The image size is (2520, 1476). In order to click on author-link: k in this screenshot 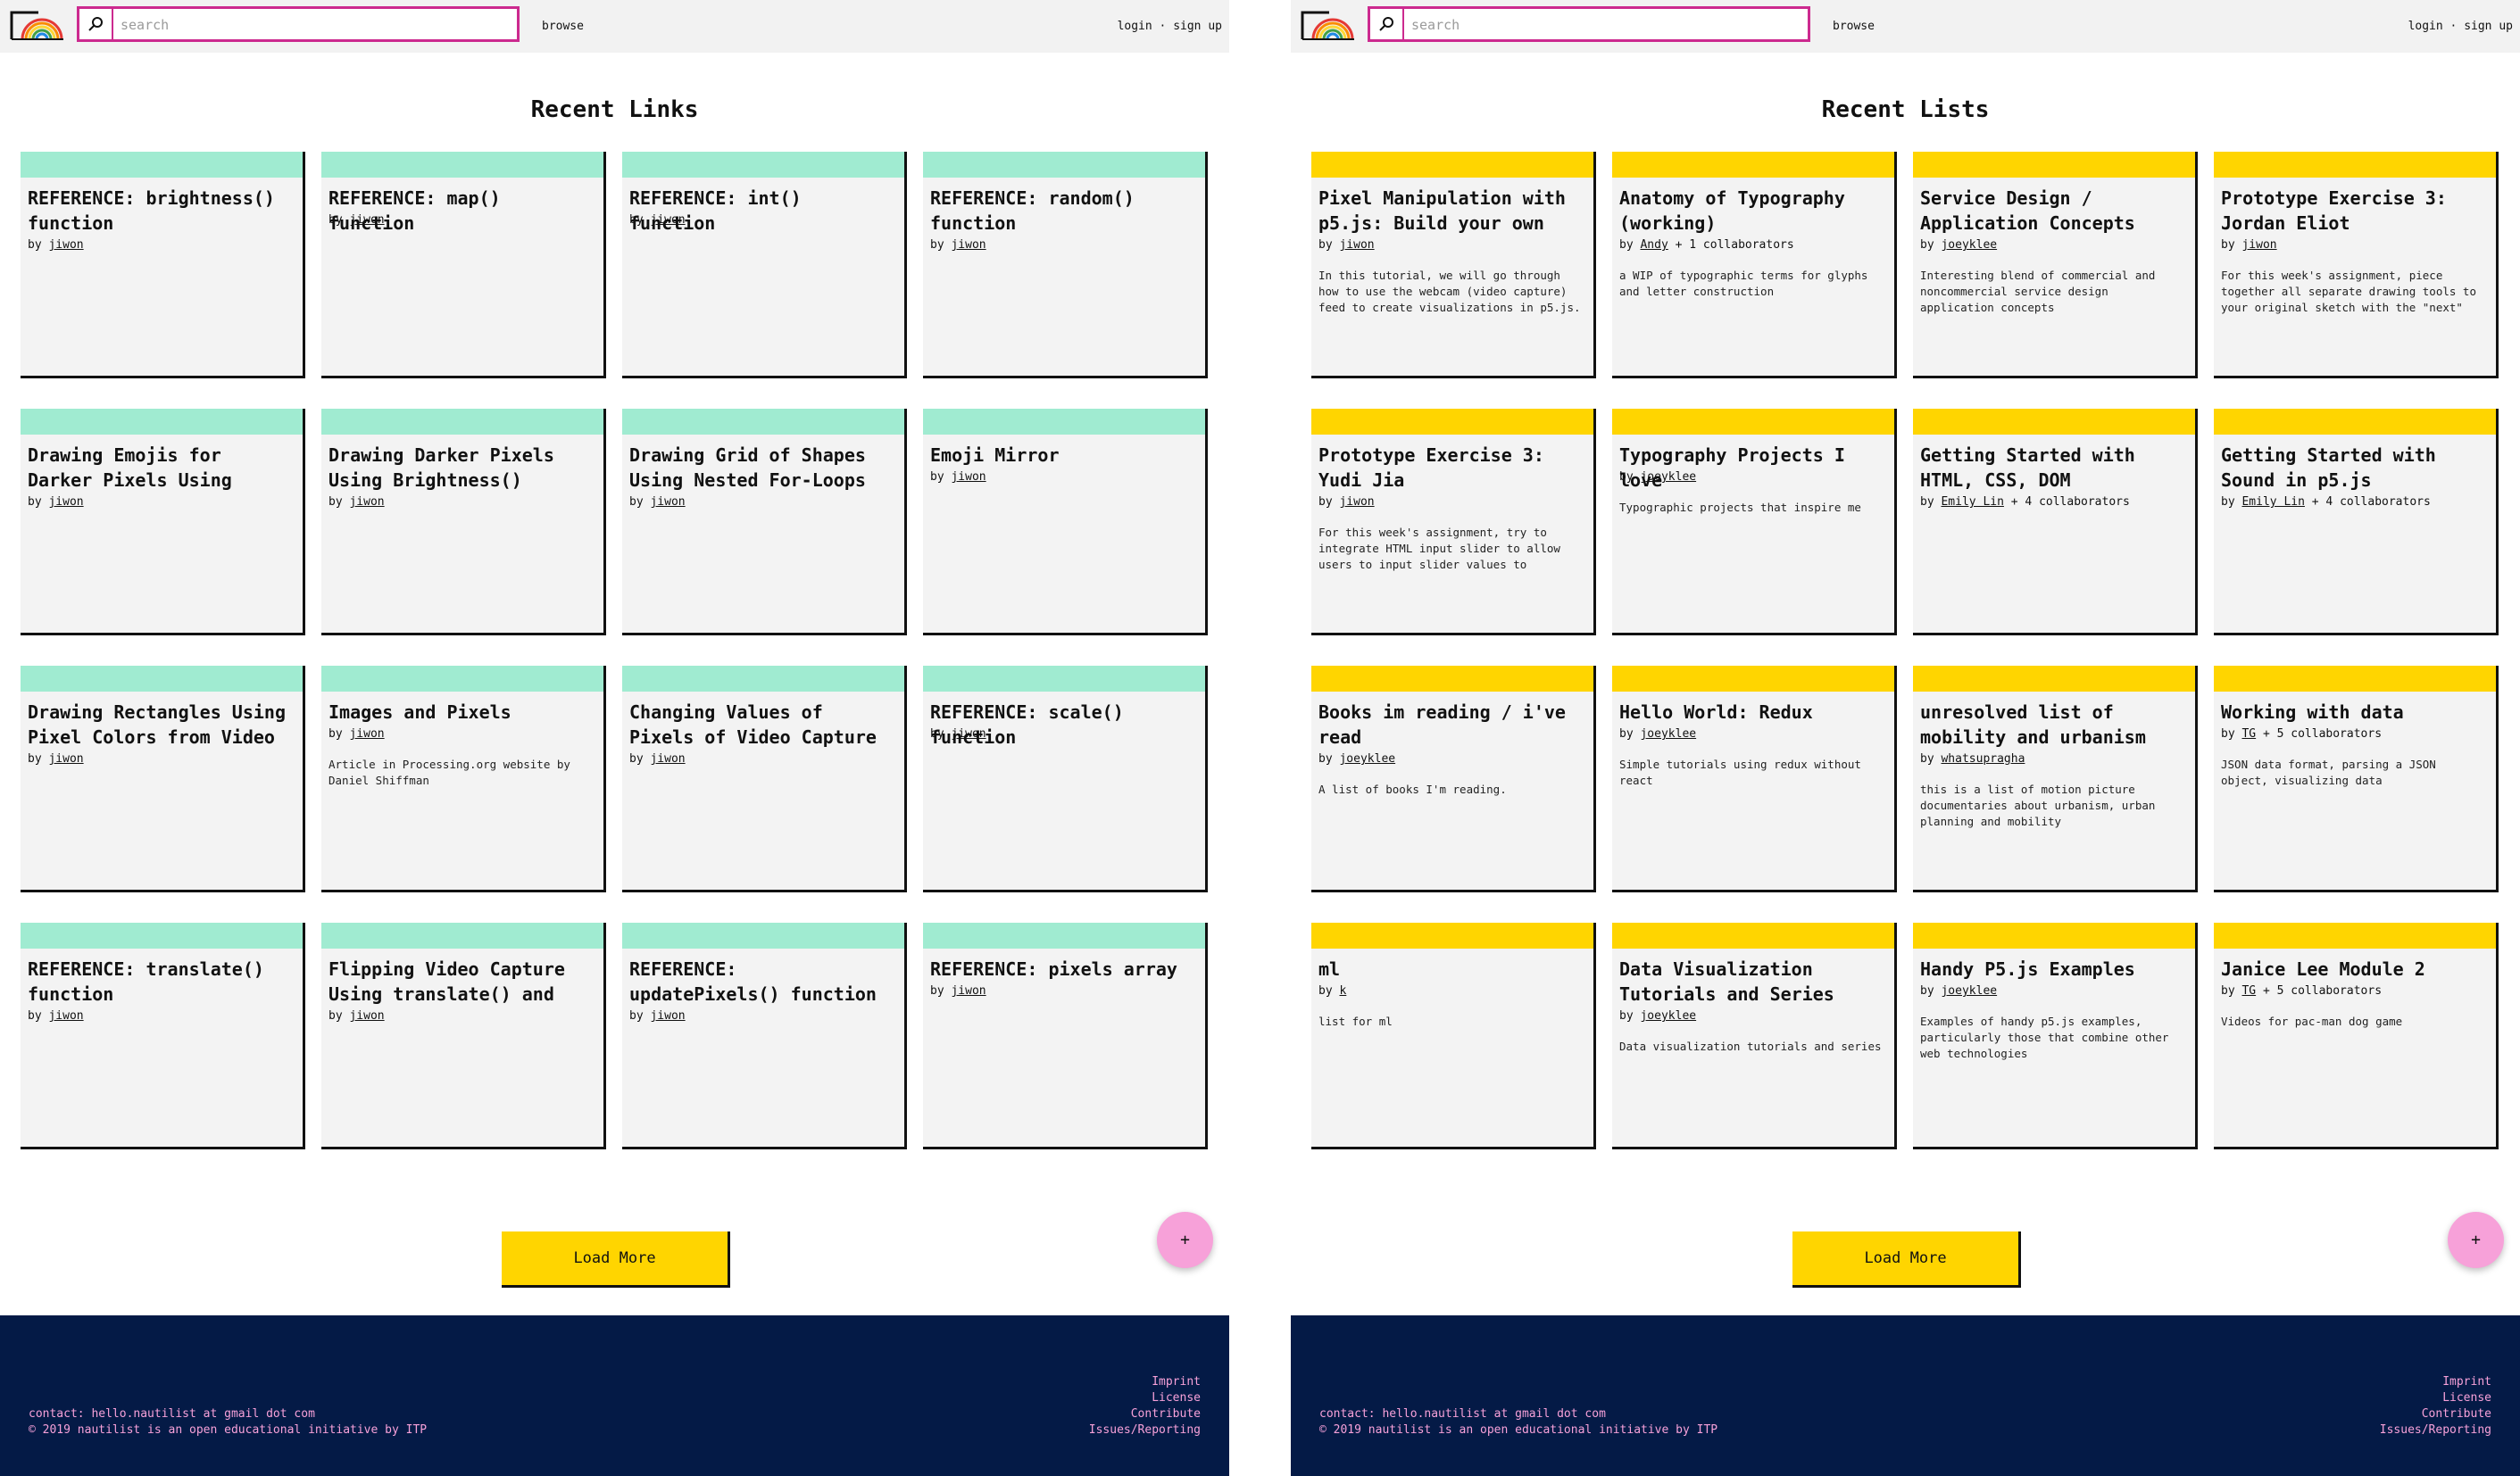, I will do `click(1343, 991)`.